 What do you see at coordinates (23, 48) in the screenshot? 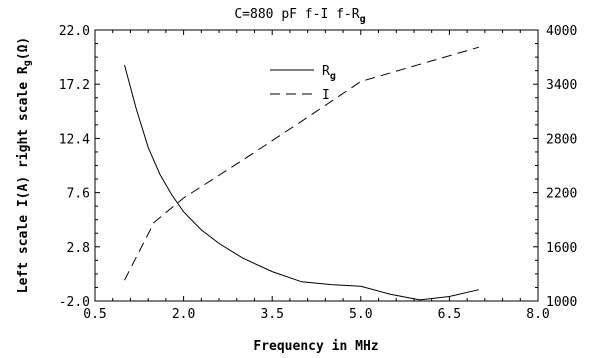
I see `y-axis-title-unit: (Ω)` at bounding box center [23, 48].